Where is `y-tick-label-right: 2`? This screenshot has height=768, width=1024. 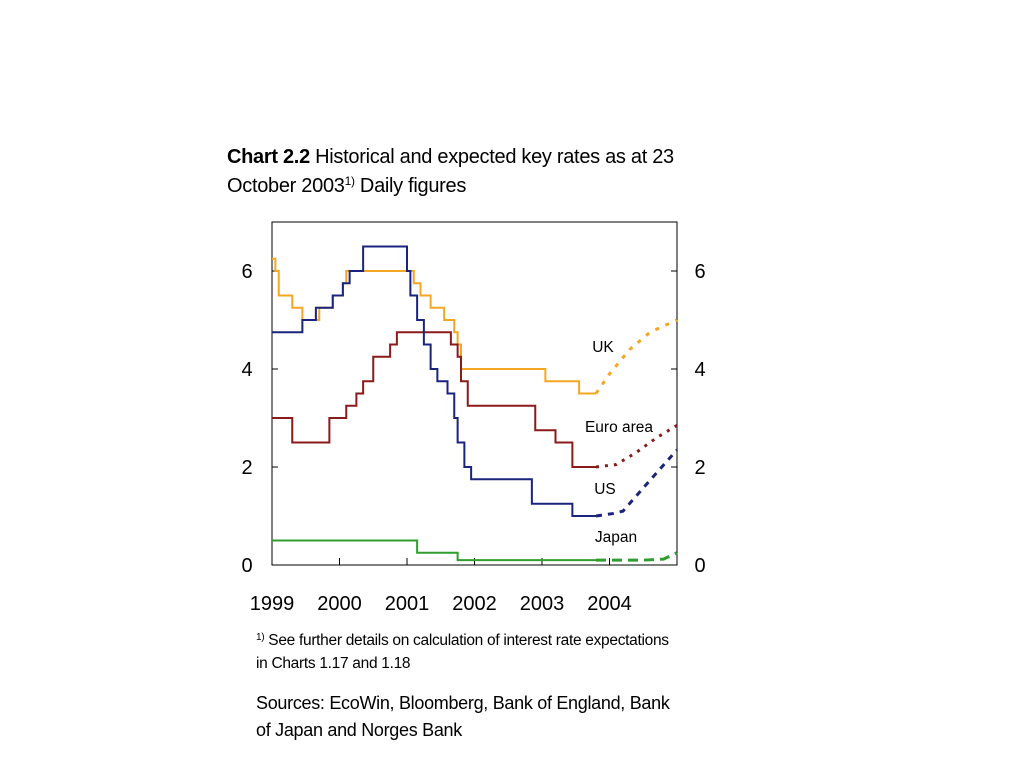 y-tick-label-right: 2 is located at coordinates (699, 468).